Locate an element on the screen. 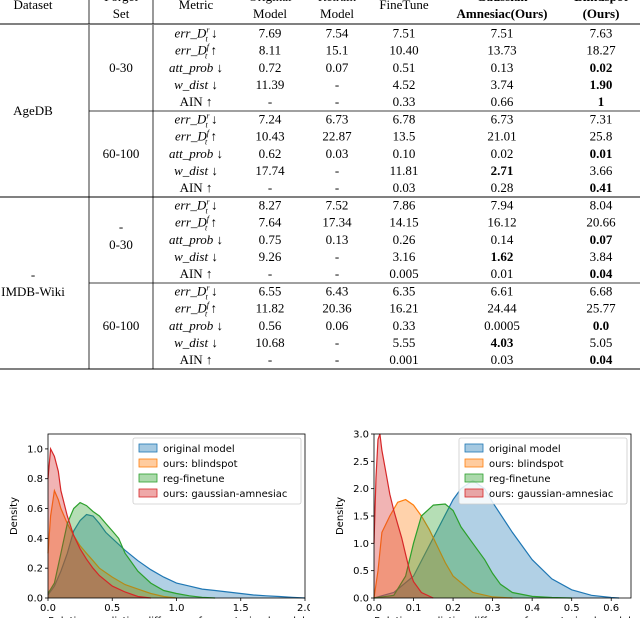  x-tick-label: 1.5 is located at coordinates (241, 608).